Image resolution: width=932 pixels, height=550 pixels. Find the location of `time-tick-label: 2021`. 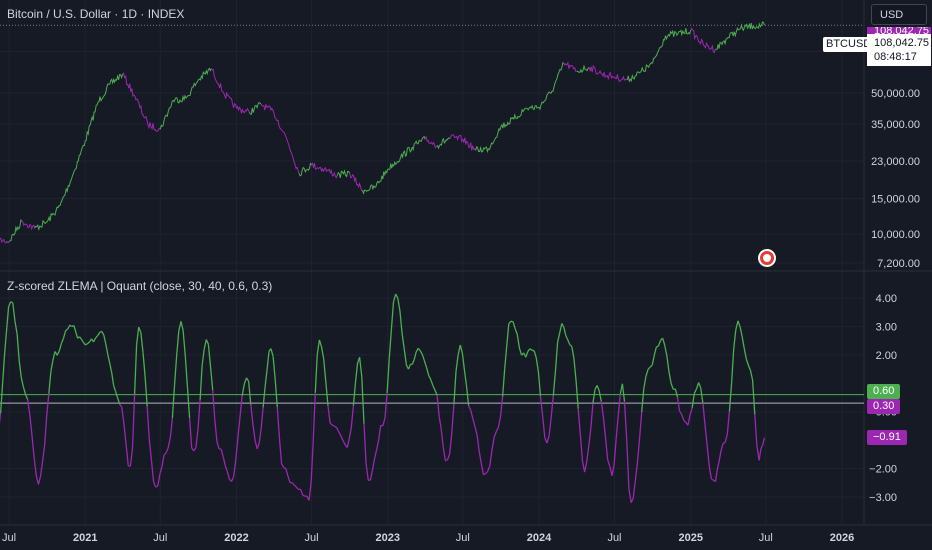

time-tick-label: 2021 is located at coordinates (85, 538).